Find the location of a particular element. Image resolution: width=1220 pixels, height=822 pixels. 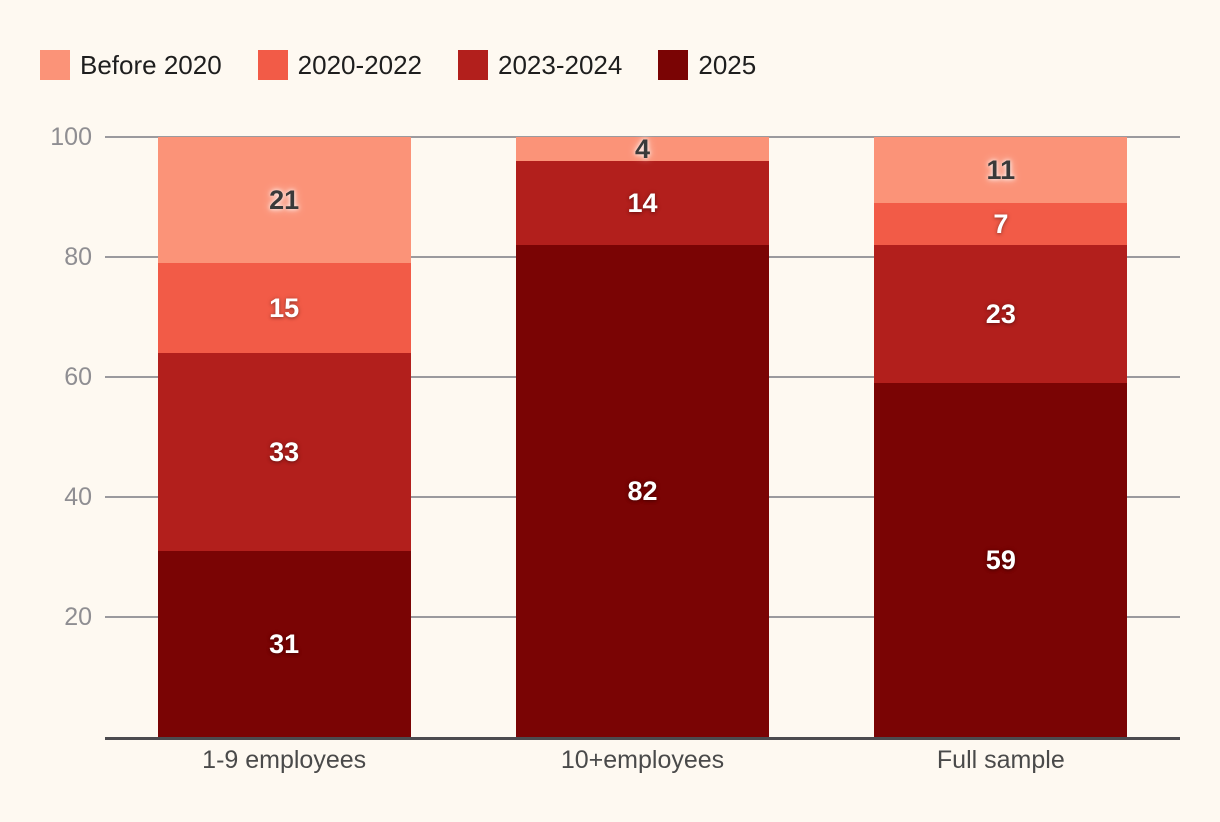

bar-segment-value: 59 is located at coordinates (1000, 559).